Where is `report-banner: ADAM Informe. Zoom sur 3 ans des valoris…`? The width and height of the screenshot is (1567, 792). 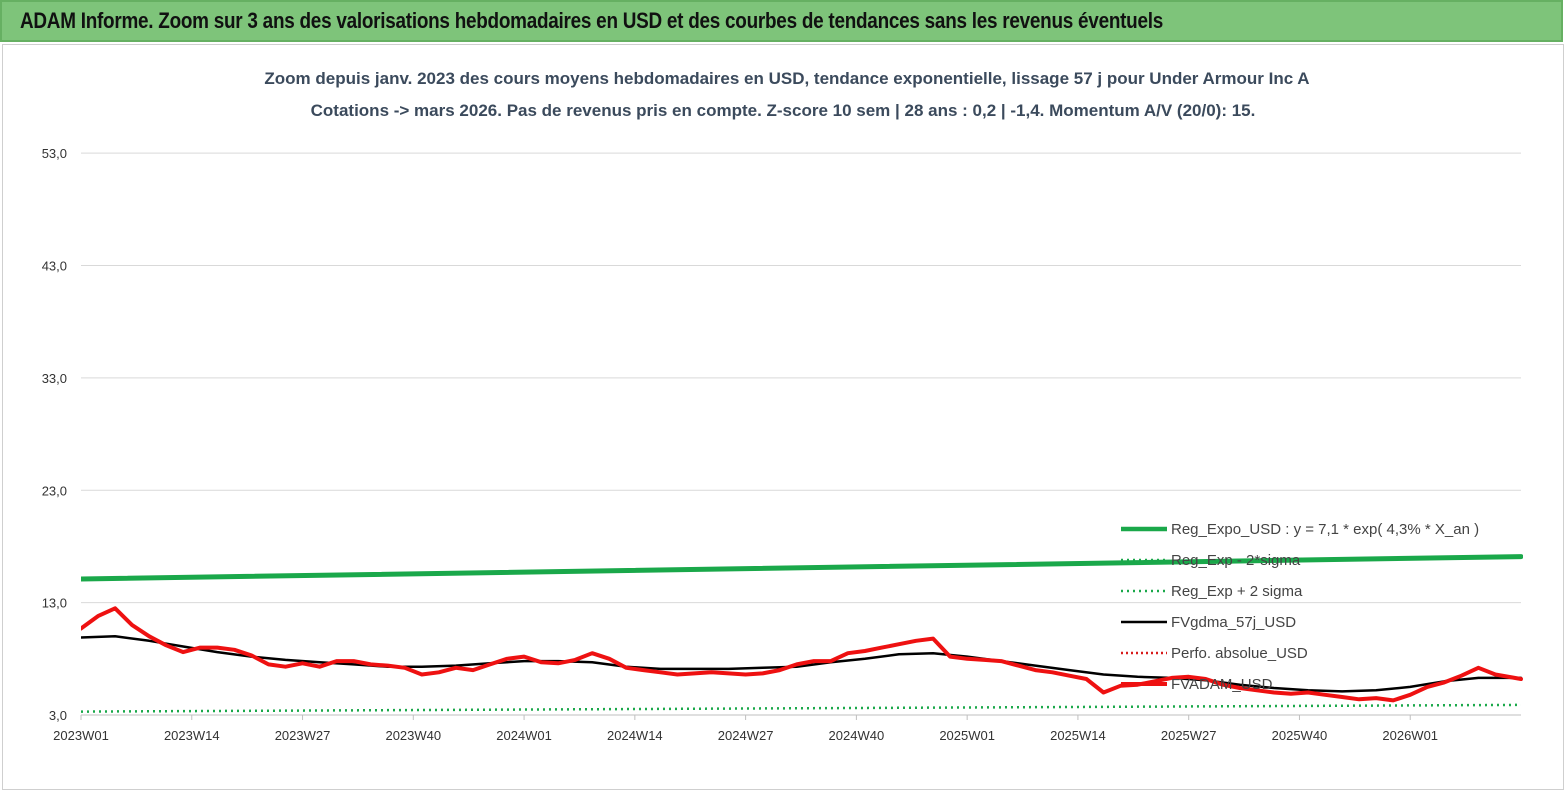
report-banner: ADAM Informe. Zoom sur 3 ans des valoris… is located at coordinates (781, 21).